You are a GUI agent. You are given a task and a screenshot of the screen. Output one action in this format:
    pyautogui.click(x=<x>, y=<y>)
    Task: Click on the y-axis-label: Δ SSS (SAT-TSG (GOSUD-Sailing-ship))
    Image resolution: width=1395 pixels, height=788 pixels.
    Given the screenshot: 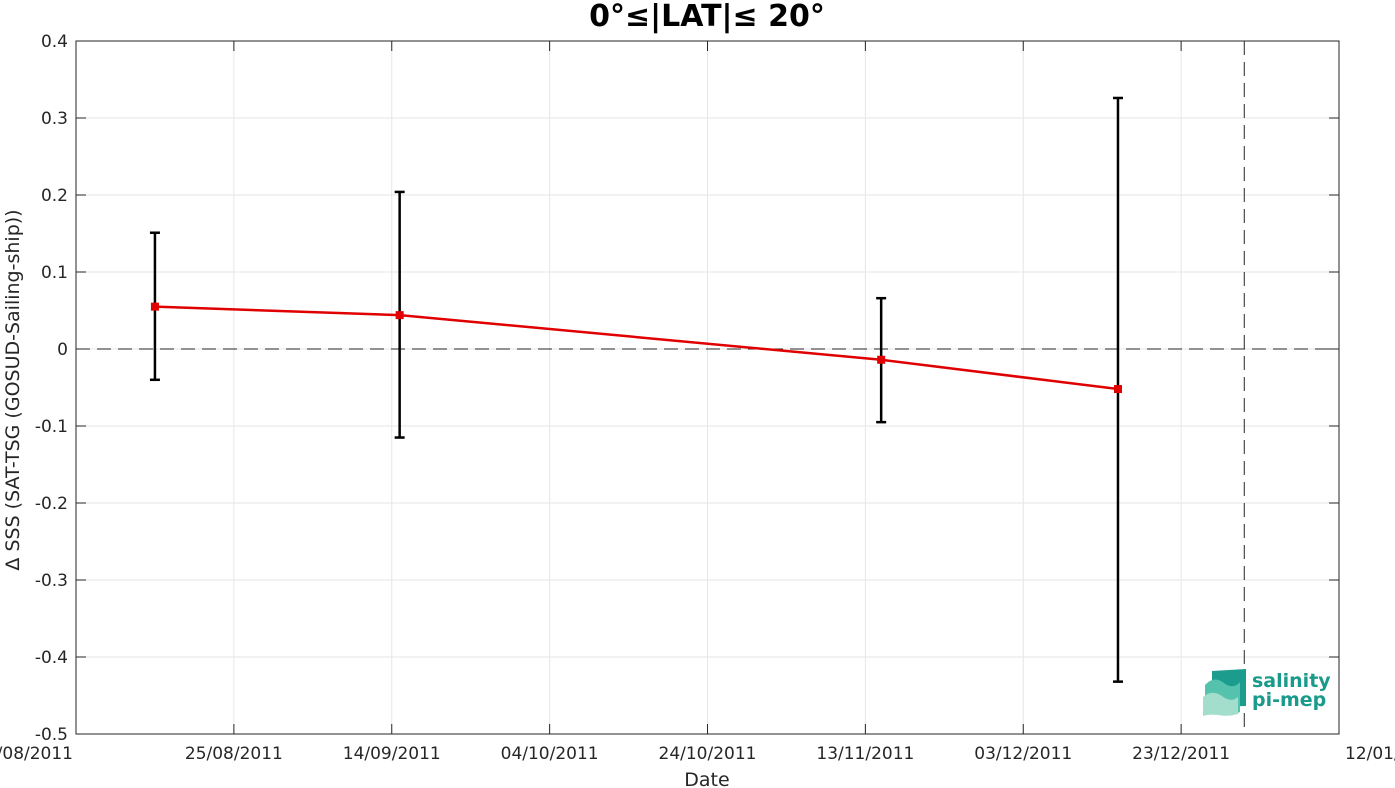 What is the action you would take?
    pyautogui.click(x=13, y=389)
    